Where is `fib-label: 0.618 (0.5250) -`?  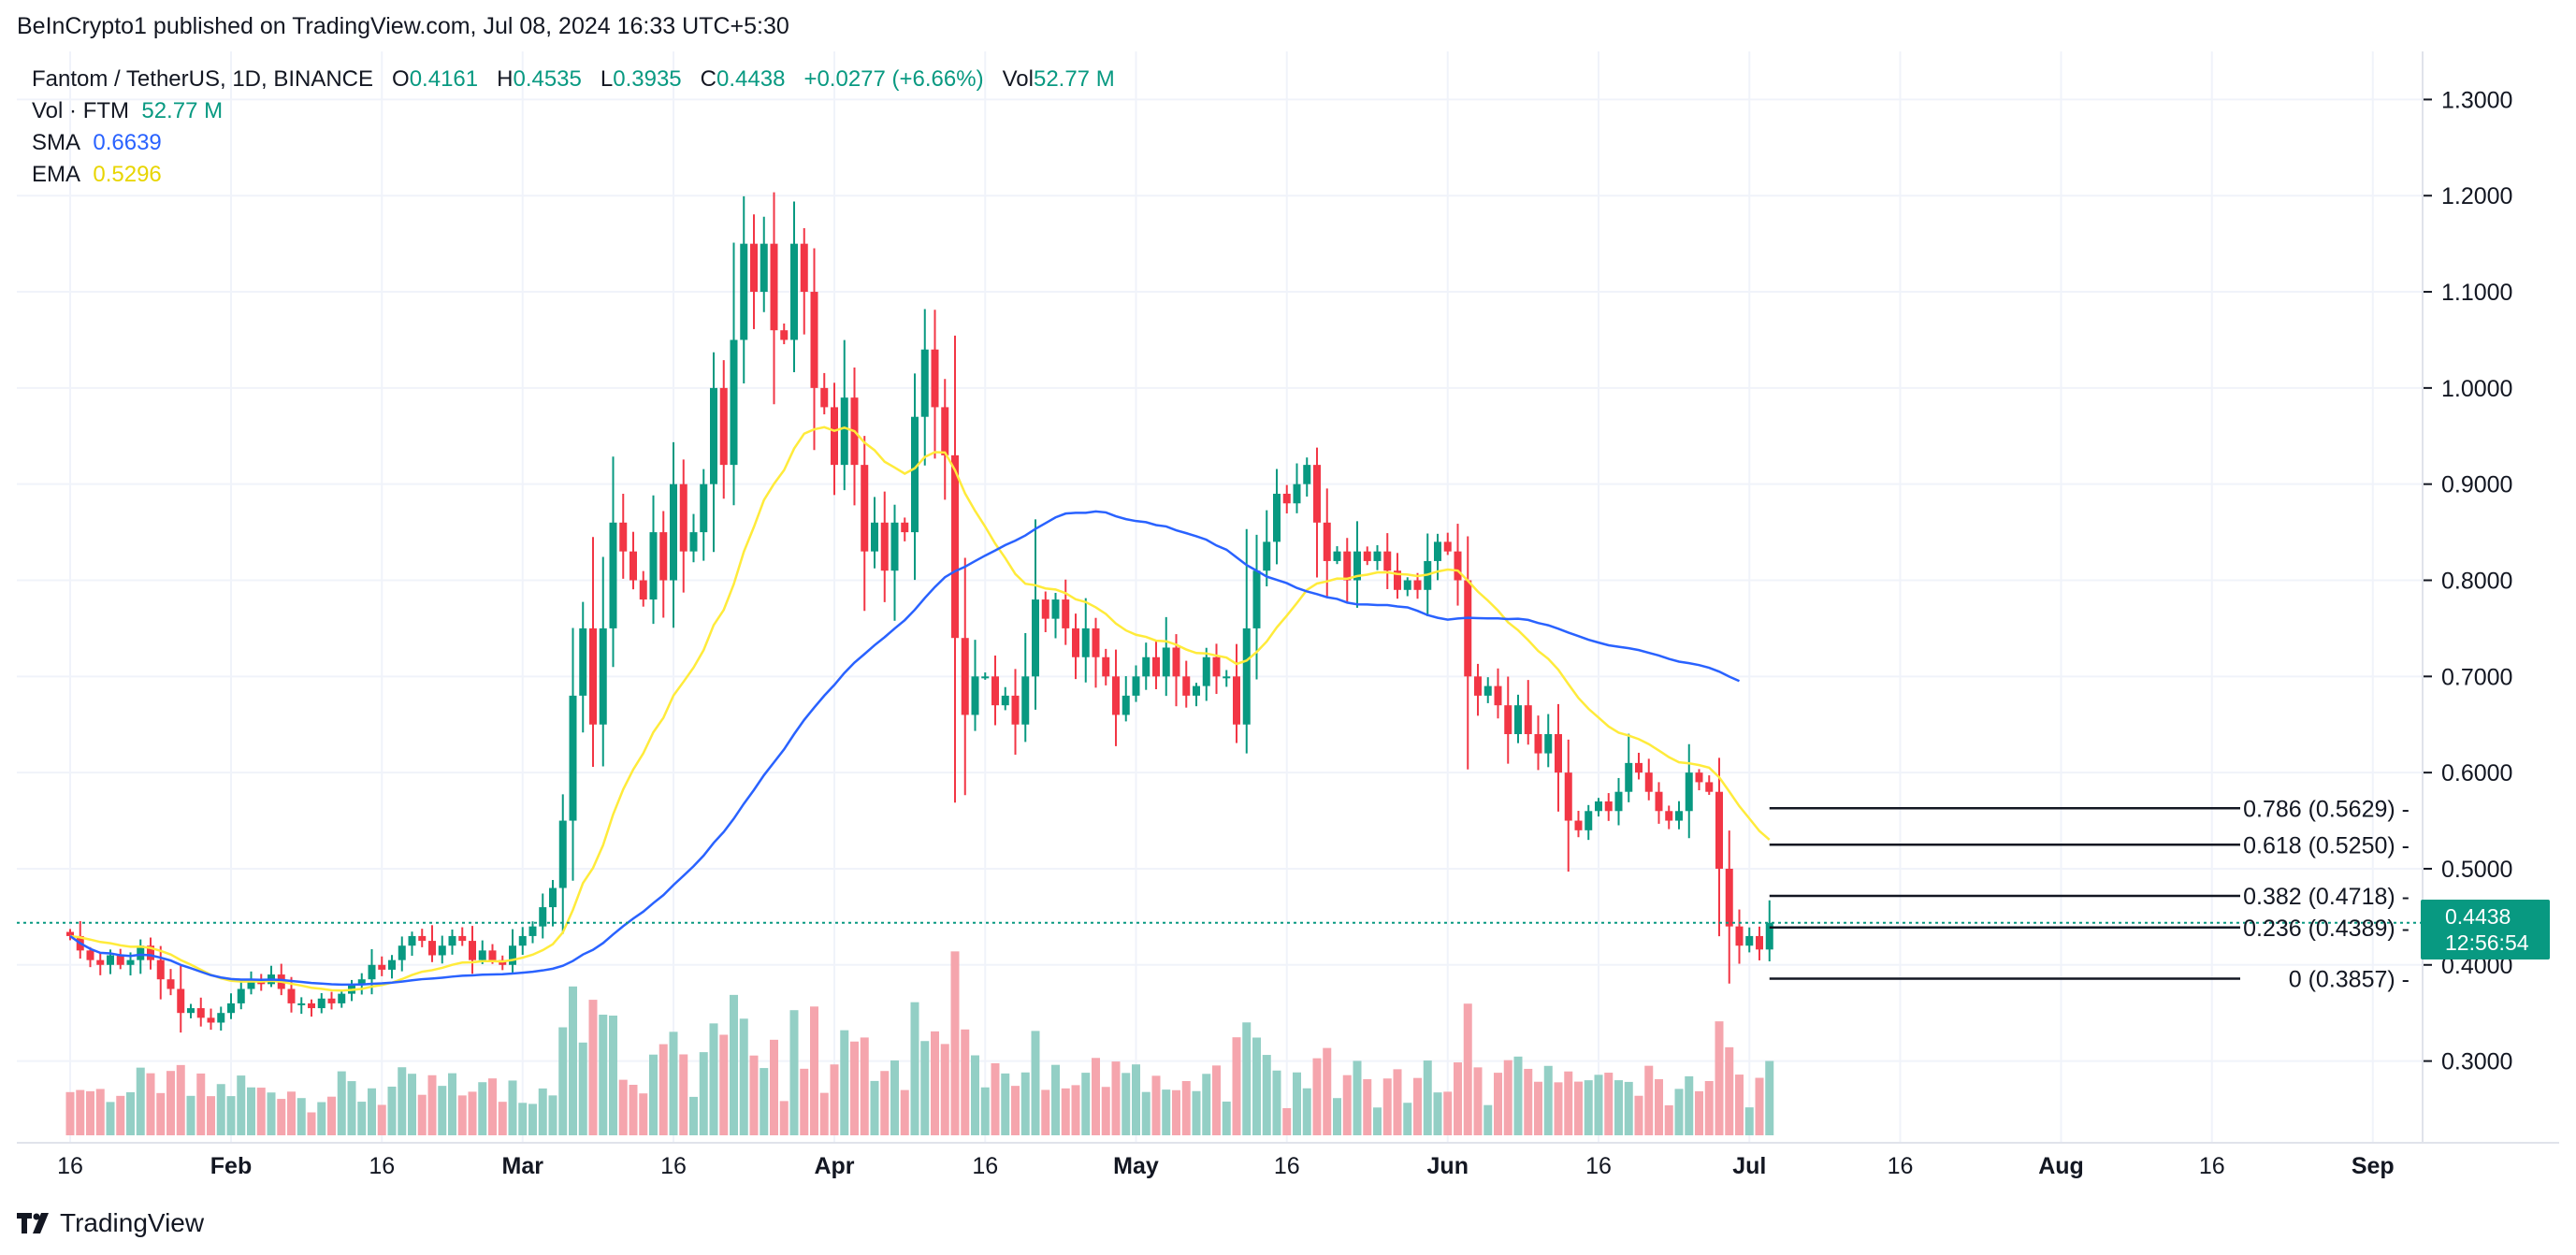
fib-label: 0.618 (0.5250) - is located at coordinates (2327, 845).